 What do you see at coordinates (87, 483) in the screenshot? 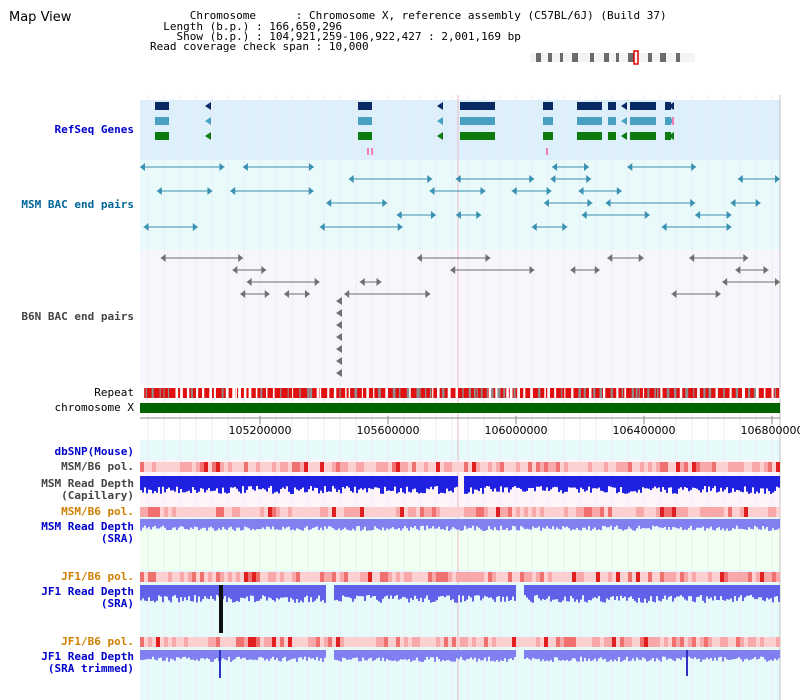
I see `track-label-msm-depth-capillary: MSM Read Depth` at bounding box center [87, 483].